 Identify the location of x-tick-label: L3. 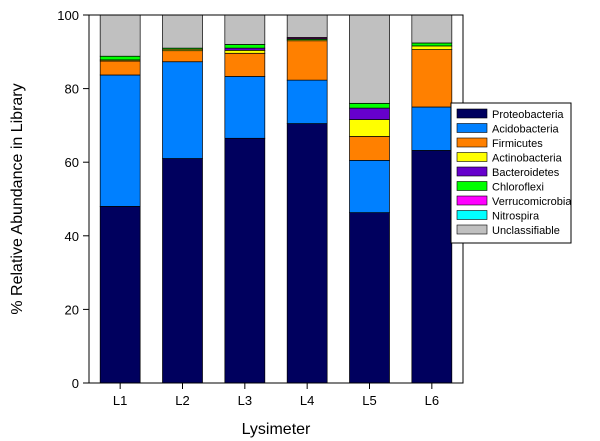
(245, 400).